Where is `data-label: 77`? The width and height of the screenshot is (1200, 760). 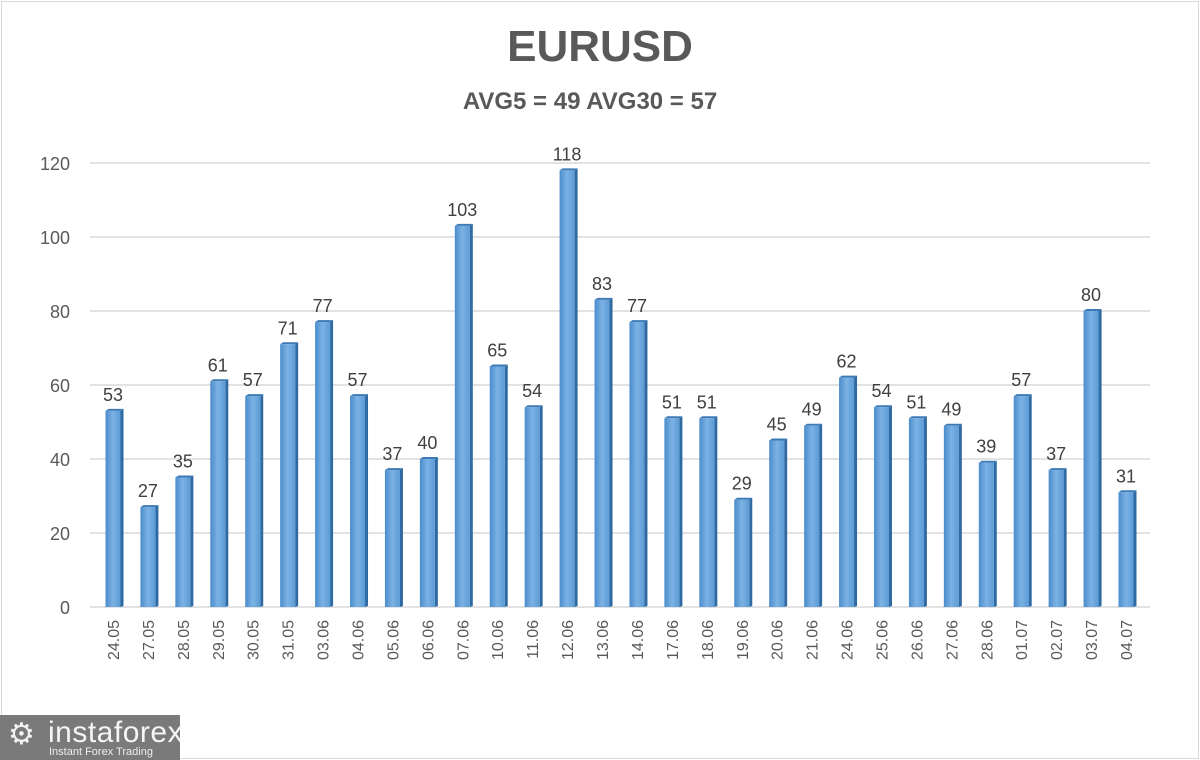
data-label: 77 is located at coordinates (637, 306).